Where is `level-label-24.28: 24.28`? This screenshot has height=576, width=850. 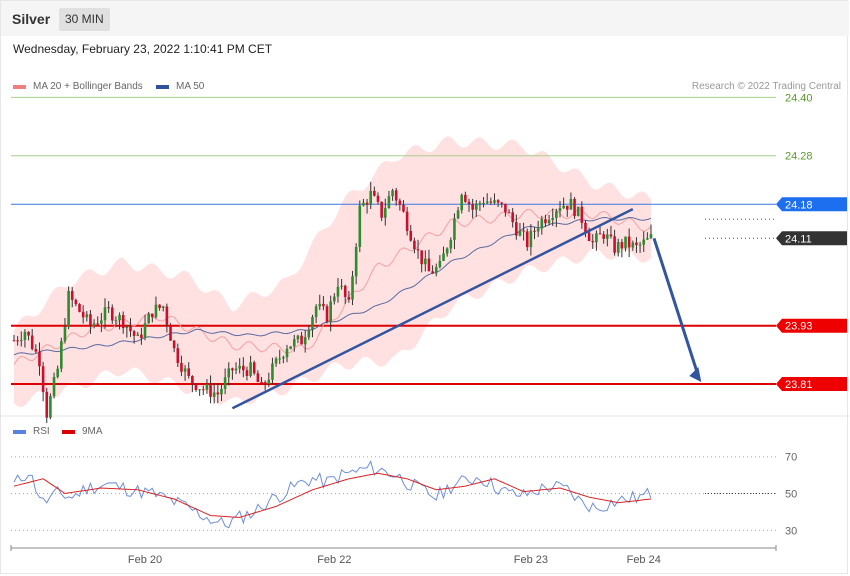
level-label-24.28: 24.28 is located at coordinates (799, 157).